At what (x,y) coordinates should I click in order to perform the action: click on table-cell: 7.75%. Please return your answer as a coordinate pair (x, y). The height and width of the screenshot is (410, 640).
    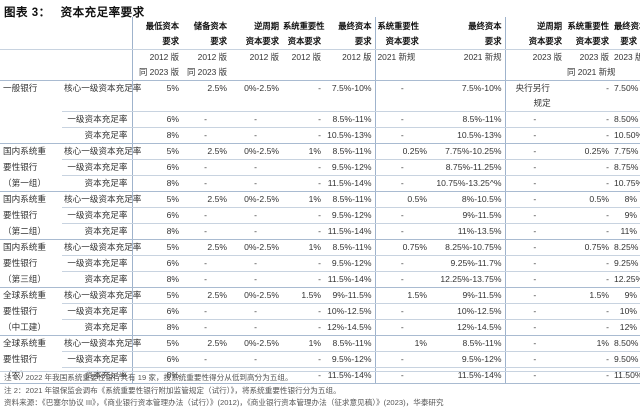
    Looking at the image, I should click on (626, 151).